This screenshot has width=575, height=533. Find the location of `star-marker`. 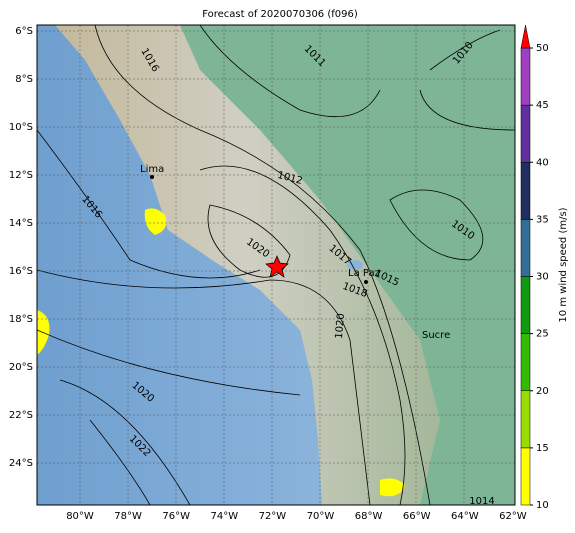

star-marker is located at coordinates (277, 266).